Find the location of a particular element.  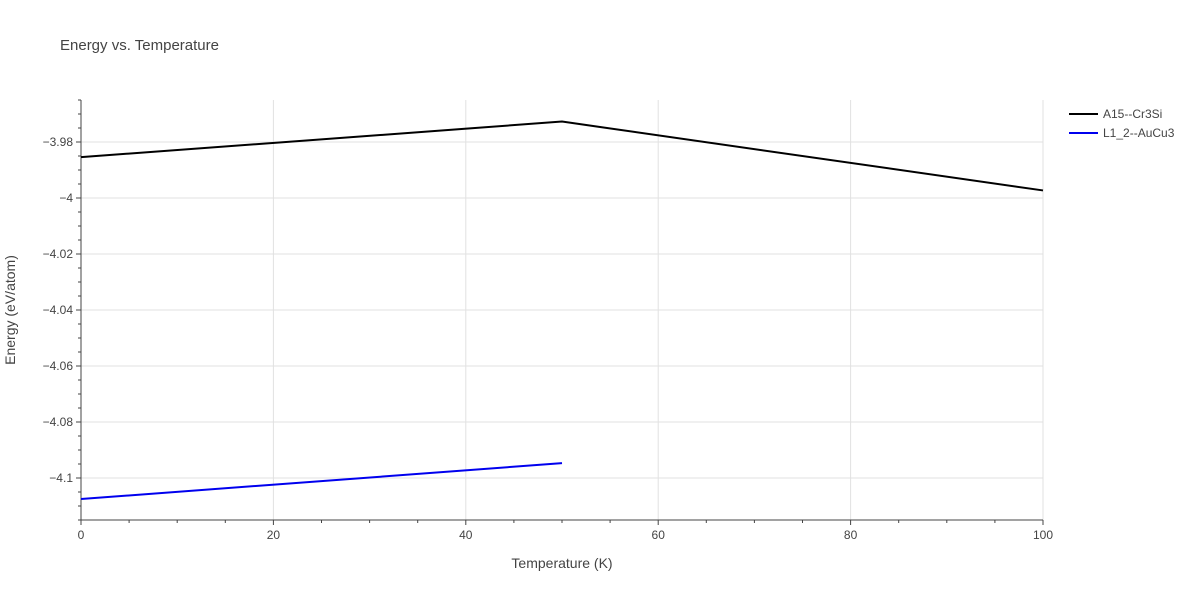

y-tick-label: −4 is located at coordinates (66, 198).